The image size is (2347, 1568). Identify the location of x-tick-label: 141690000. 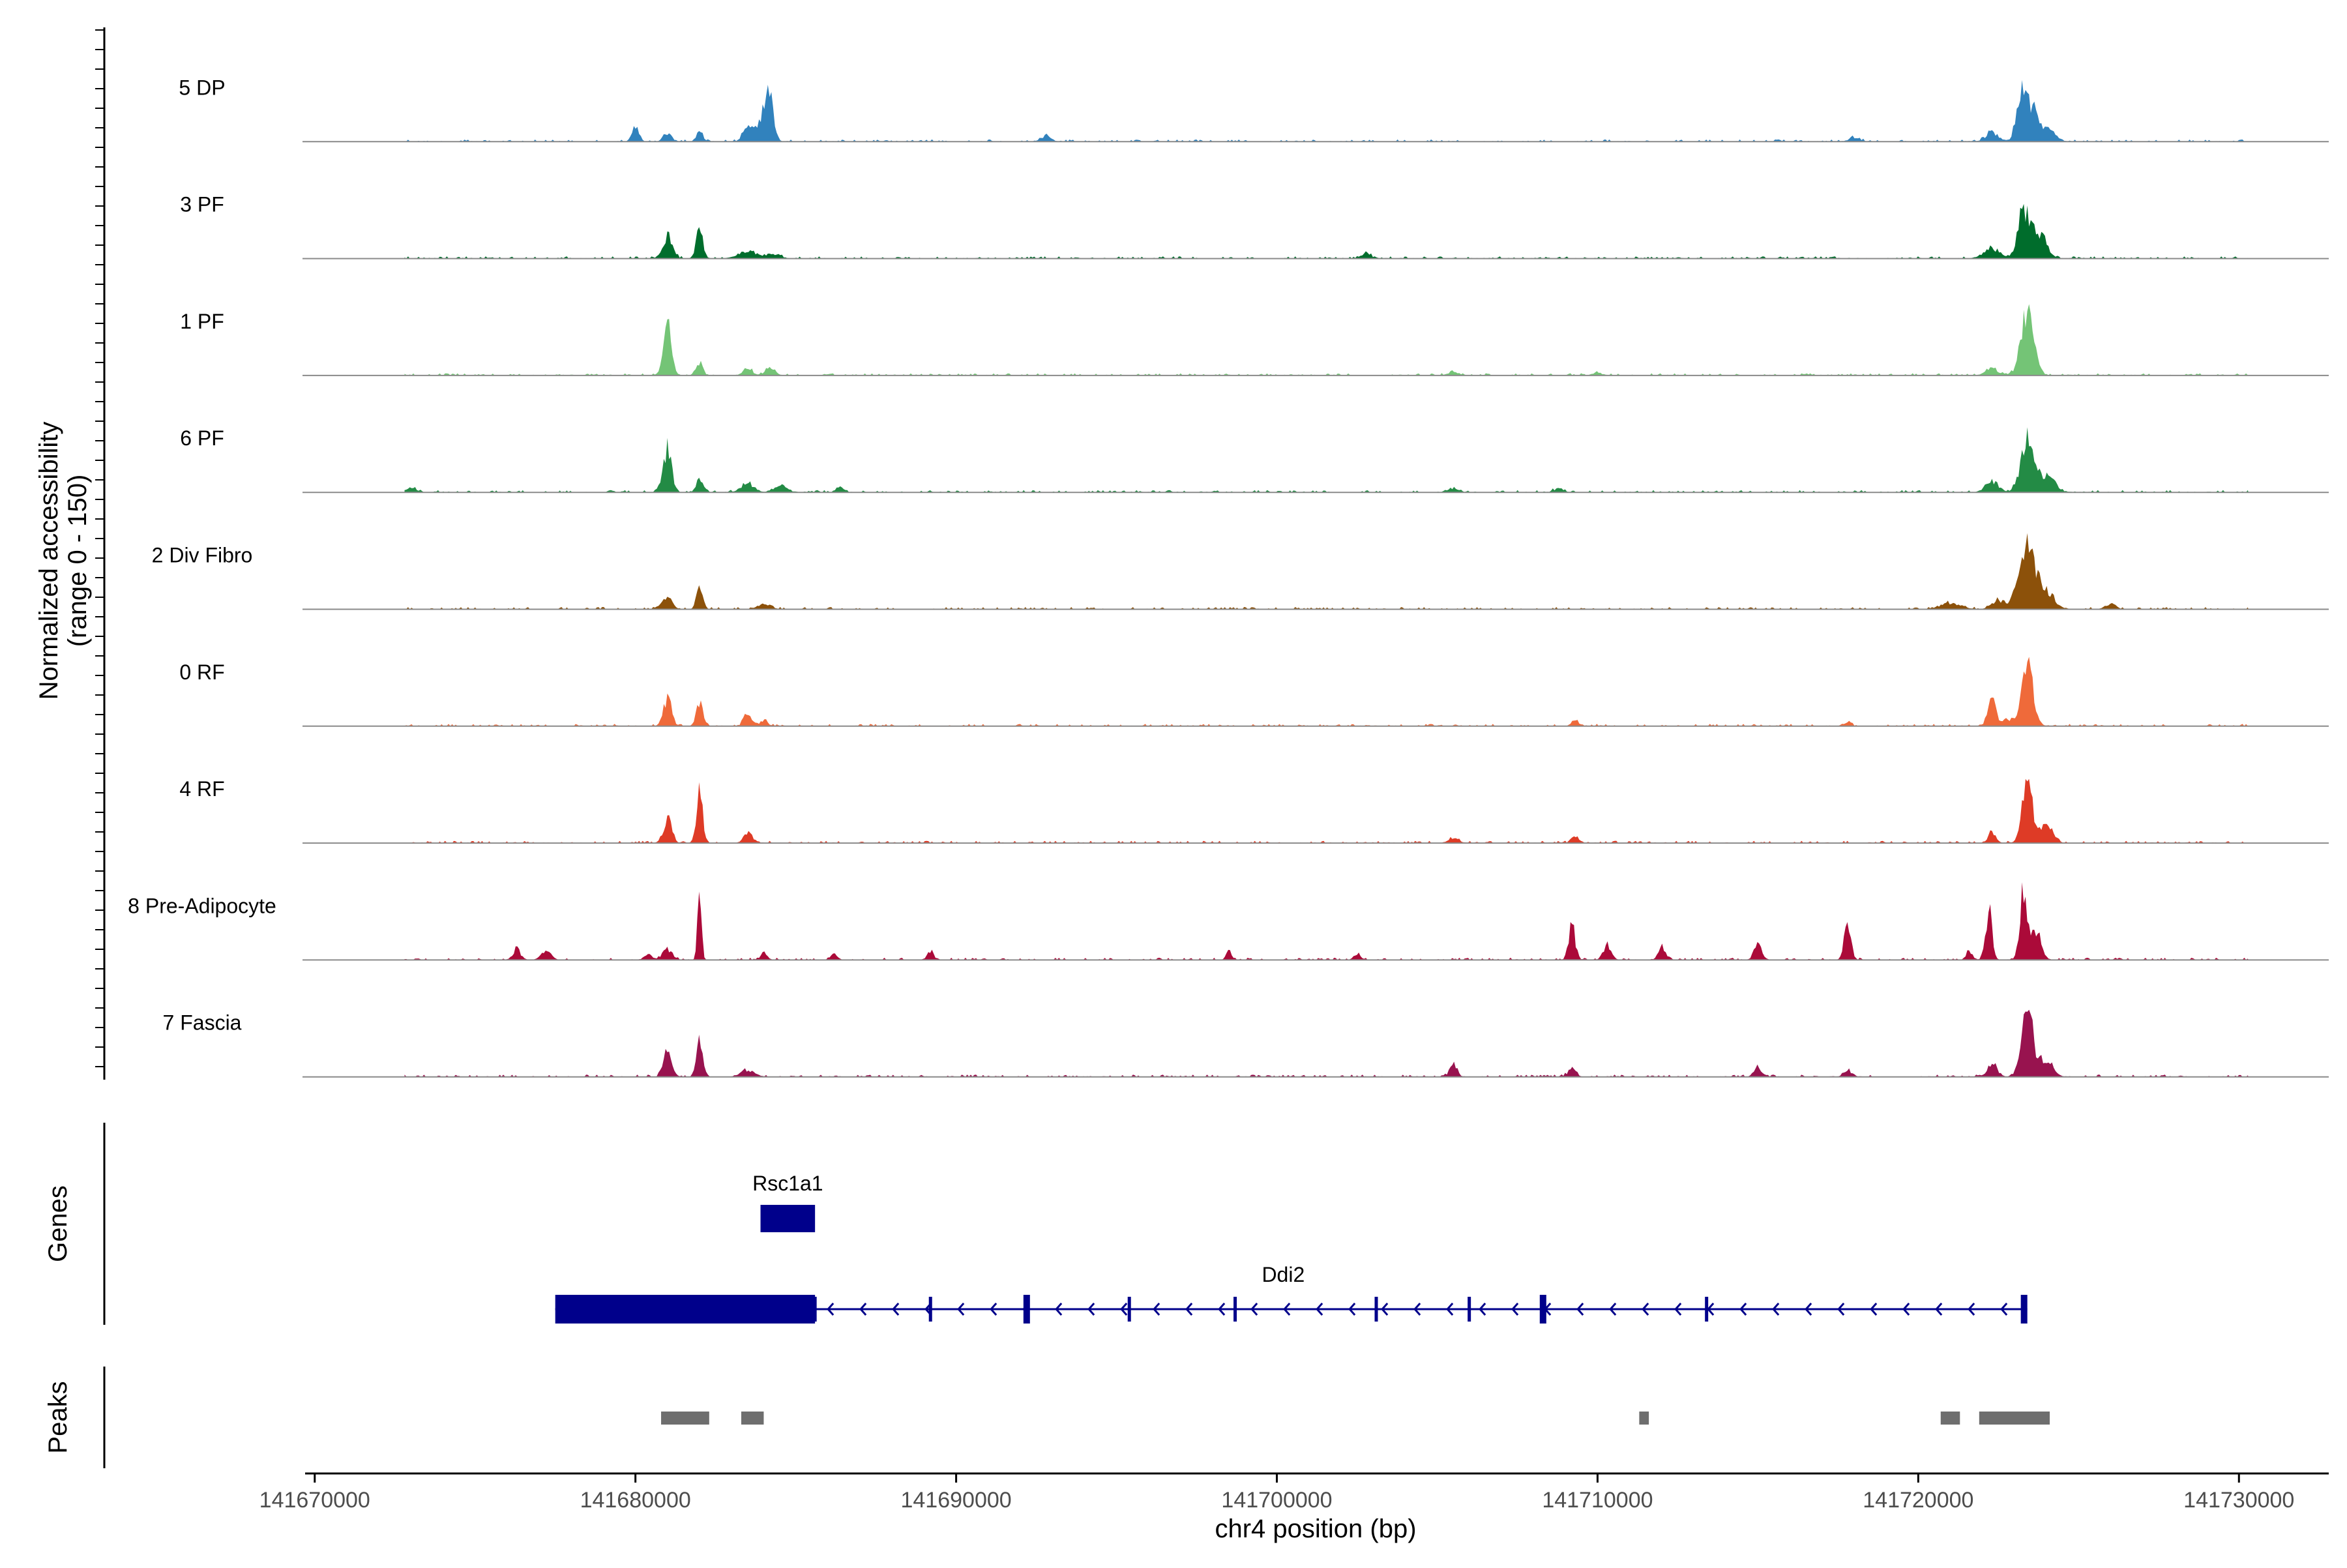
(955, 1501).